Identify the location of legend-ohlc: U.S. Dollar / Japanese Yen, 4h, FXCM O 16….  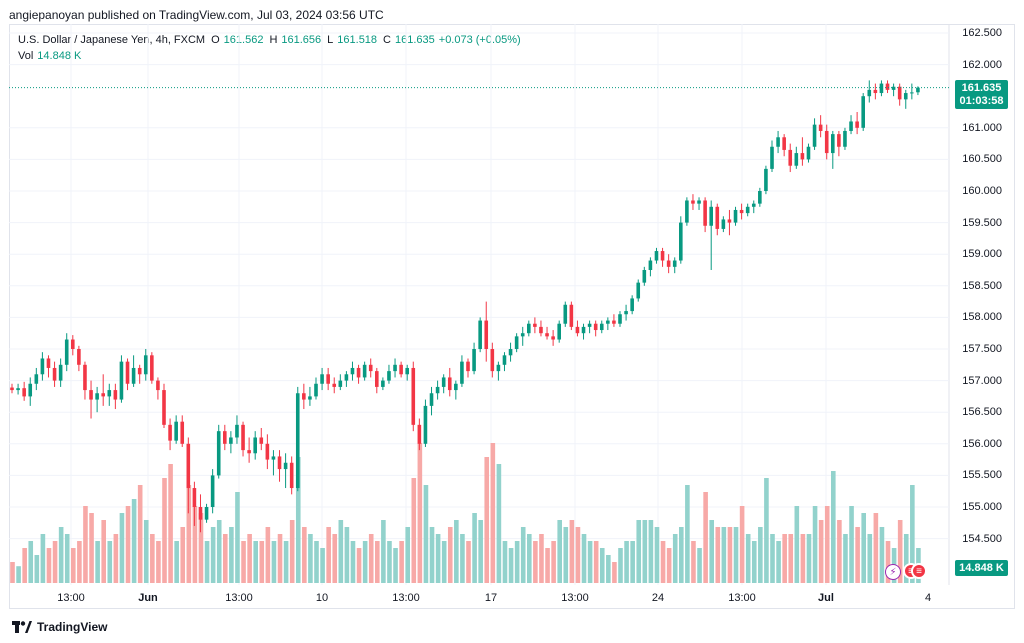
(269, 40).